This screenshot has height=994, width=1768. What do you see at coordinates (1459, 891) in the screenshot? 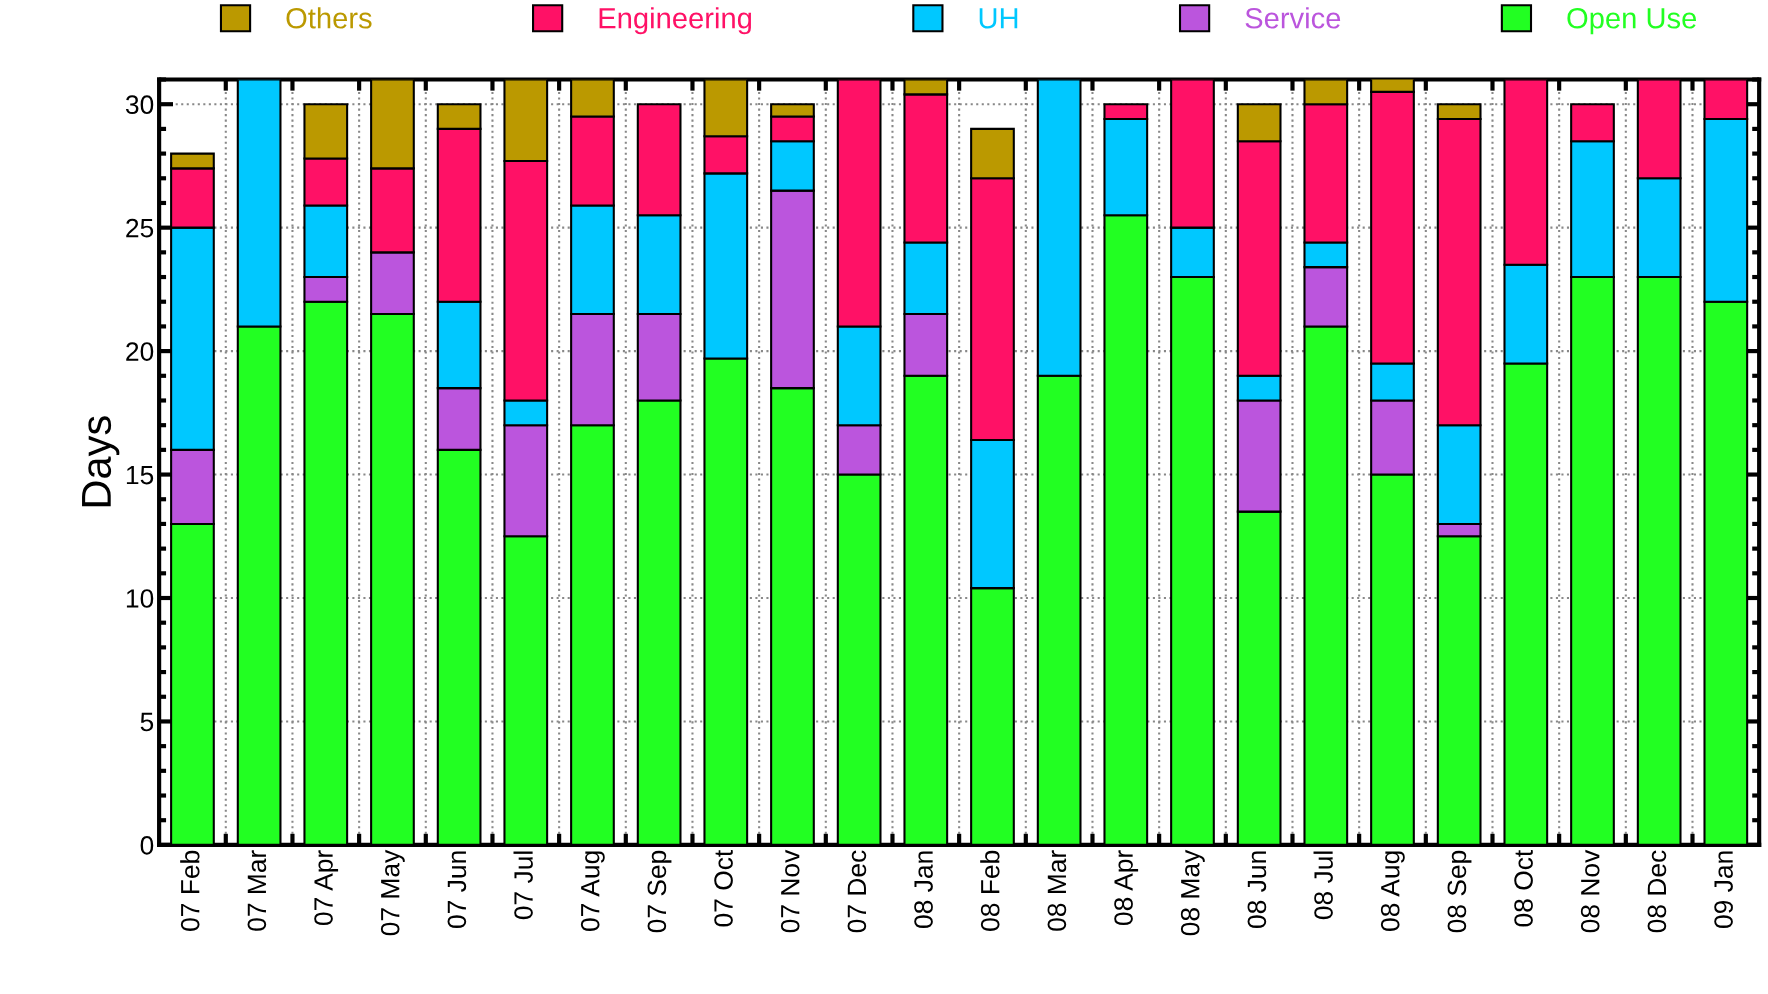
I see `x-tick-label: 08 Sep` at bounding box center [1459, 891].